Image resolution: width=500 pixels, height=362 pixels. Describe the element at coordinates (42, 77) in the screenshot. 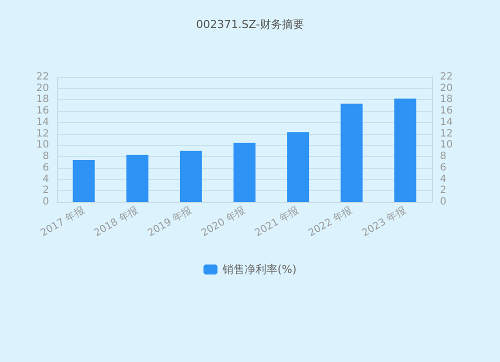

I see `y-tick-label: 22` at that location.